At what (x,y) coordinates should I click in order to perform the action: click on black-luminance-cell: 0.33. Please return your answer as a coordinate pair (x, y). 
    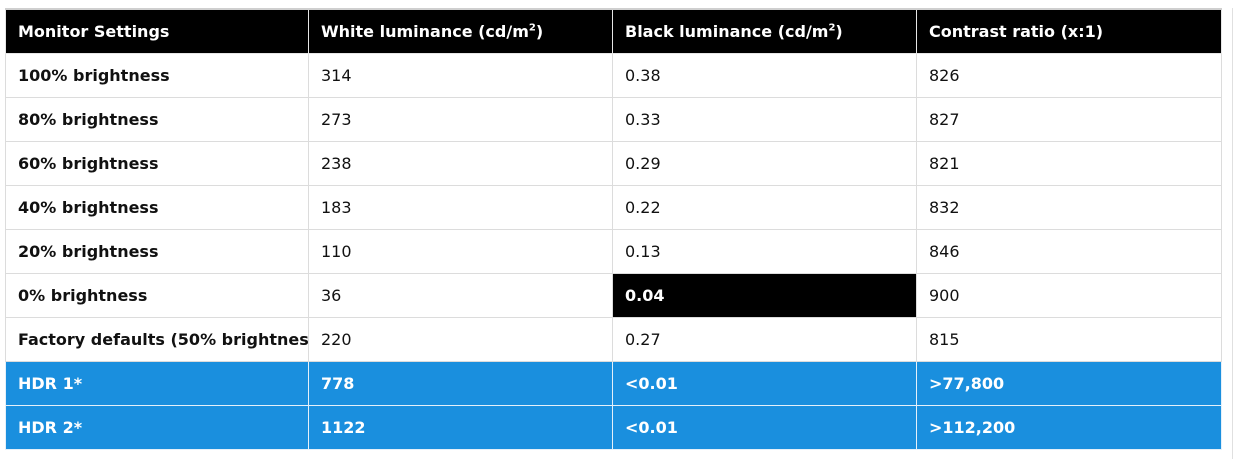
    Looking at the image, I should click on (764, 119).